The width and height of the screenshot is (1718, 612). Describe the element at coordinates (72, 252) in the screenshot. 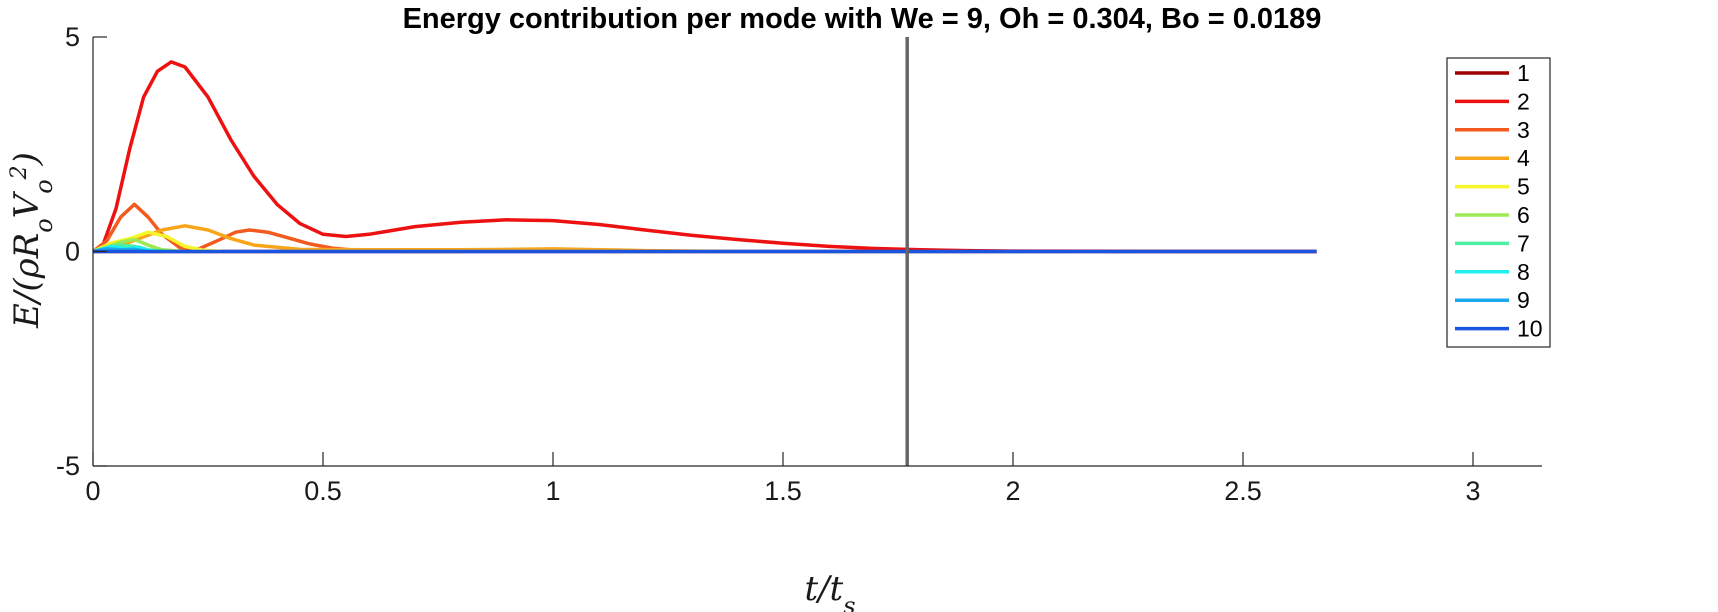

I see `y-tick-label: 0` at that location.